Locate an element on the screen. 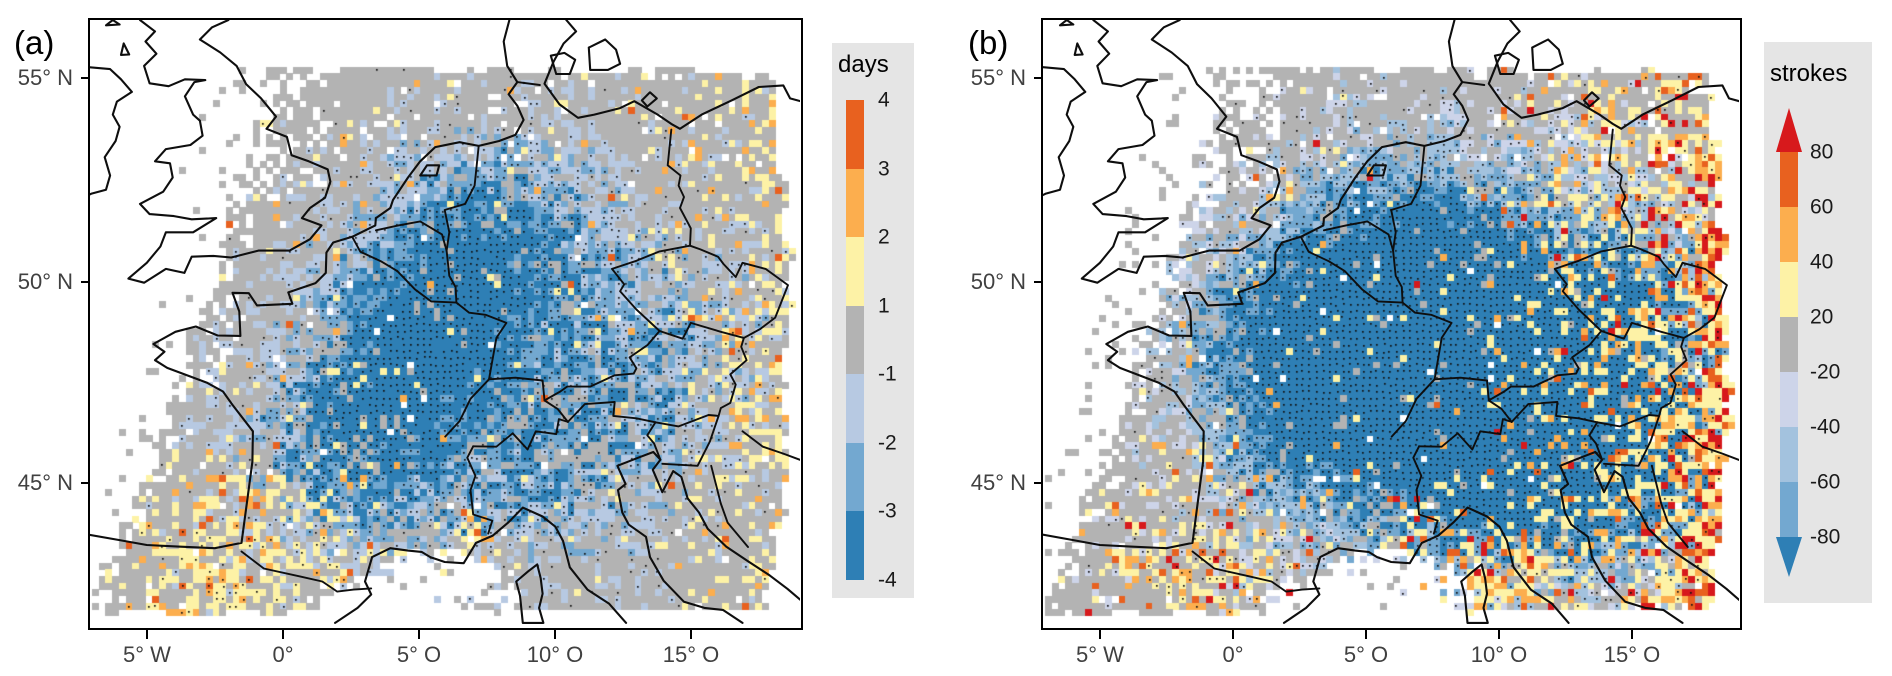  legend-tick-label: -40 is located at coordinates (1825, 427).